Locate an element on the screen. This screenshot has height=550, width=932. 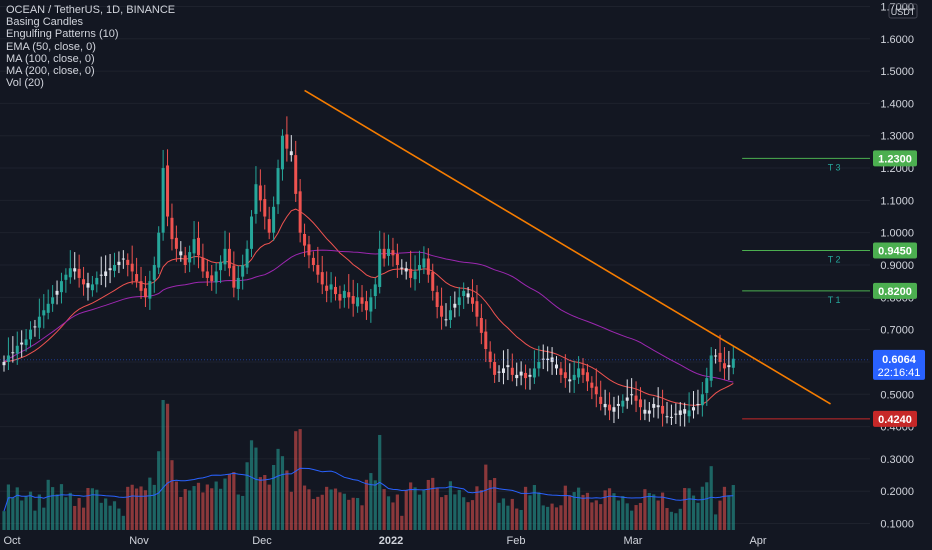
time-axis: Oct Nov Dec 2022 Feb Mar Apr is located at coordinates (435, 541).